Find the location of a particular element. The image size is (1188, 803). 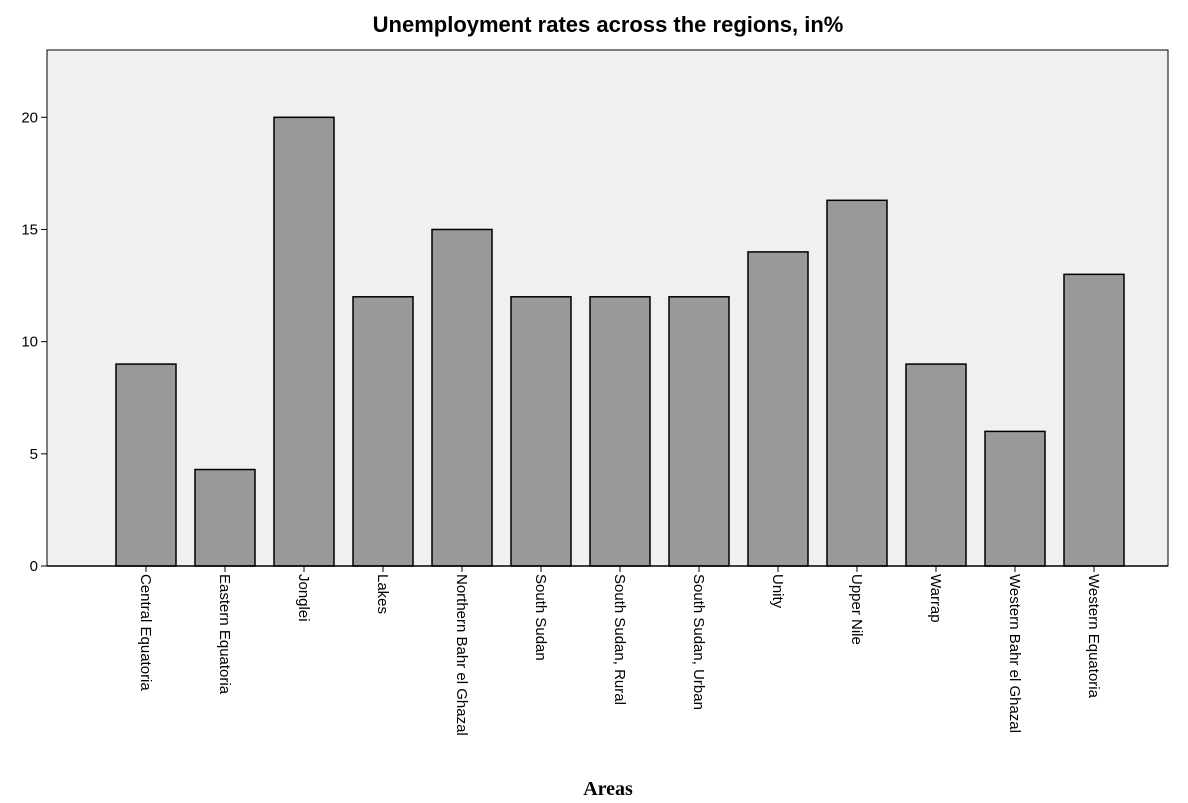

x-category-label: Central Equatoria is located at coordinates (145, 632).